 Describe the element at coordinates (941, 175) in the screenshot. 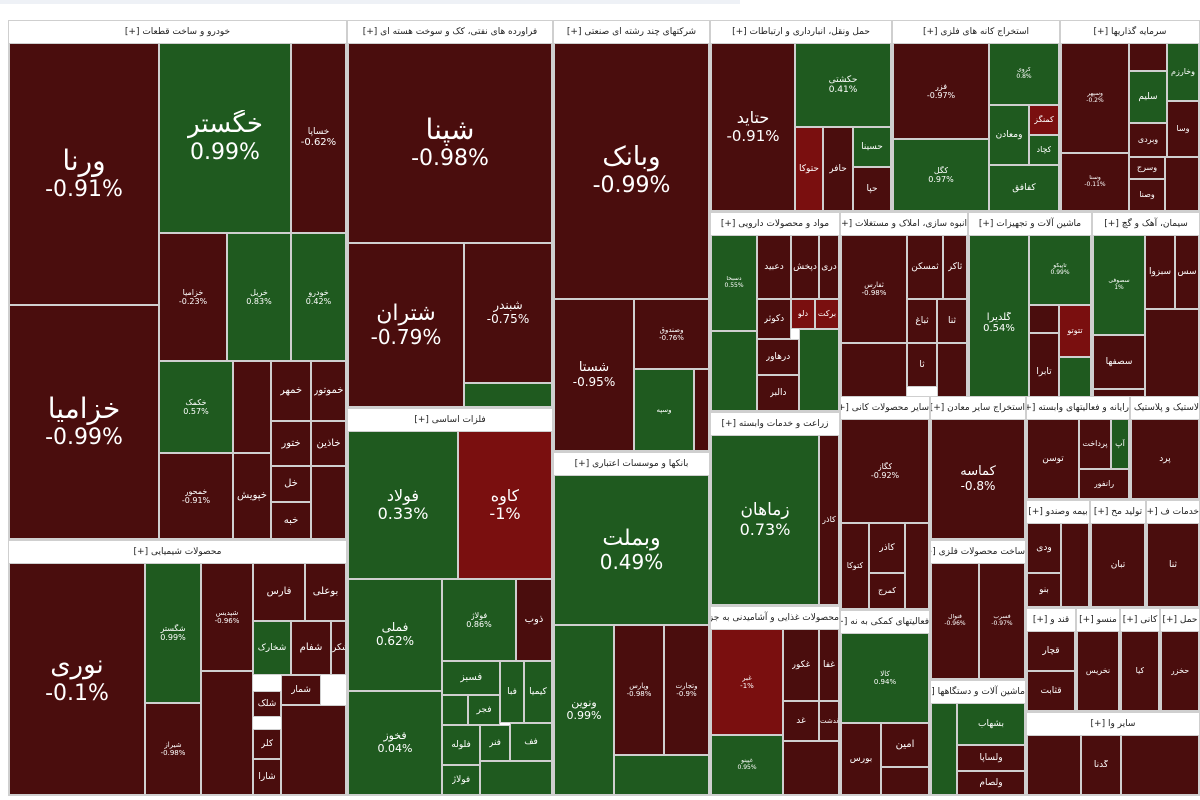

I see `stock-tile: کگل 0.97%` at that location.